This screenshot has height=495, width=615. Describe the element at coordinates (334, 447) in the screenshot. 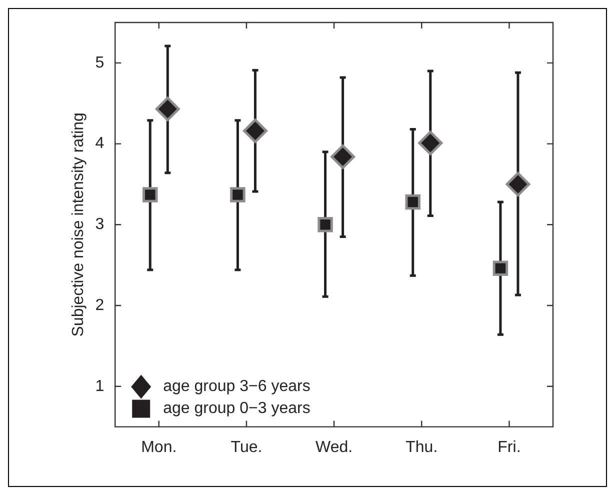

I see `x-tick-label: Wed.` at that location.